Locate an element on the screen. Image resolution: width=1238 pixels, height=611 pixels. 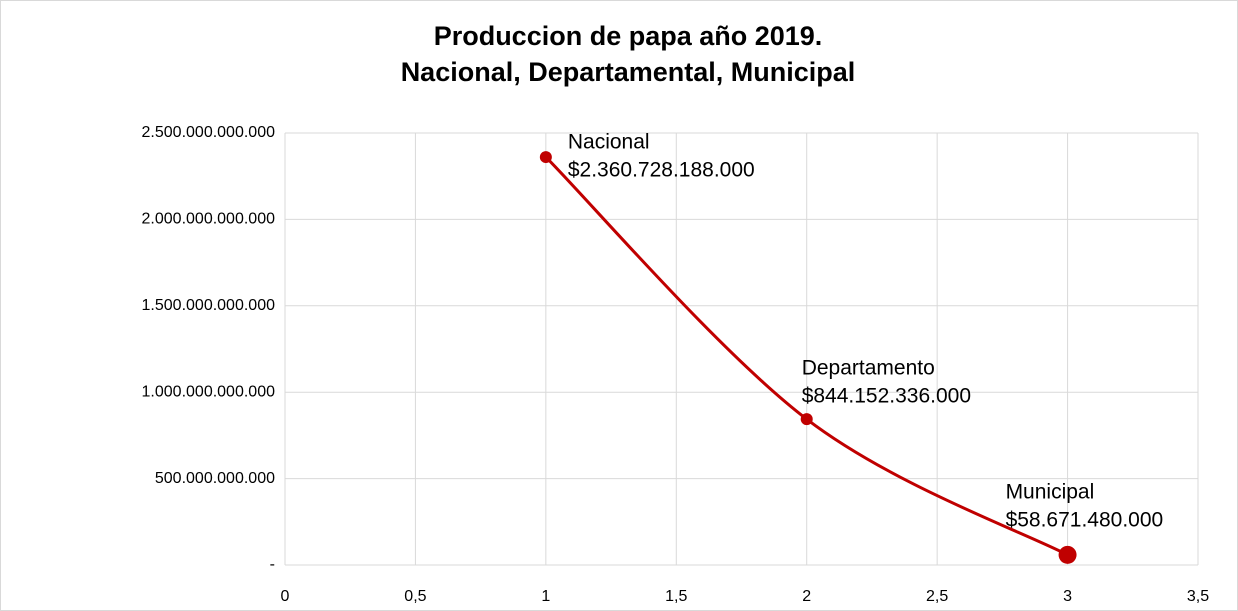
chart-title: Nacional, Departamental, Municipal is located at coordinates (628, 72).